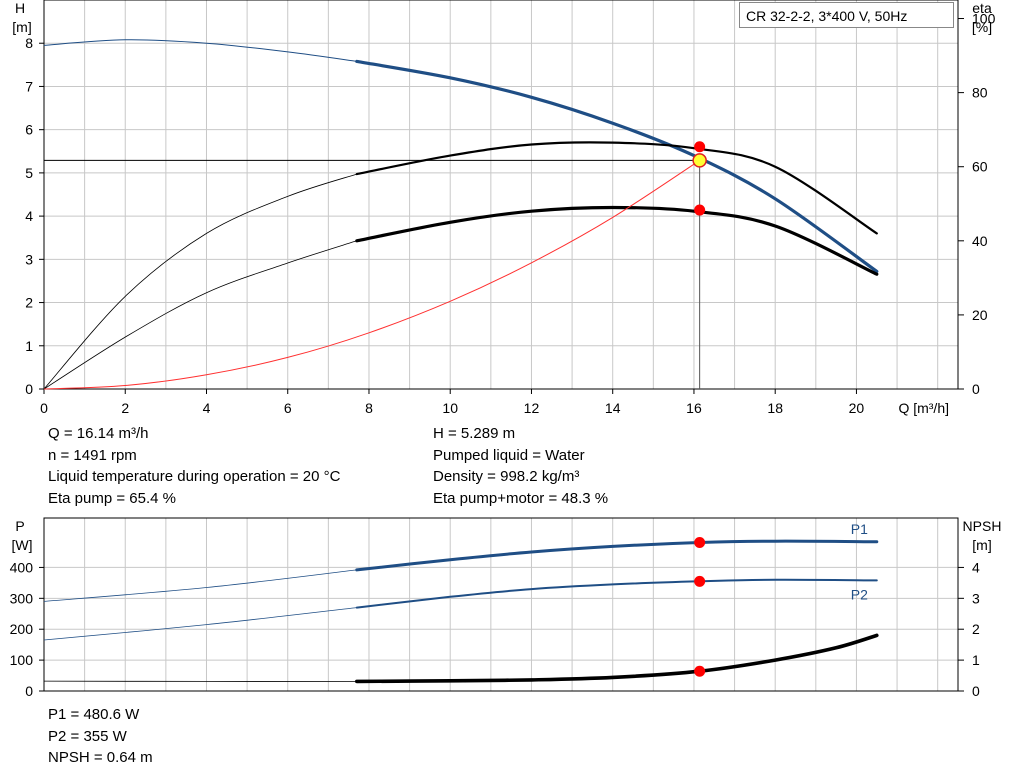  What do you see at coordinates (617, 555) in the screenshot?
I see `p1-curve` at bounding box center [617, 555].